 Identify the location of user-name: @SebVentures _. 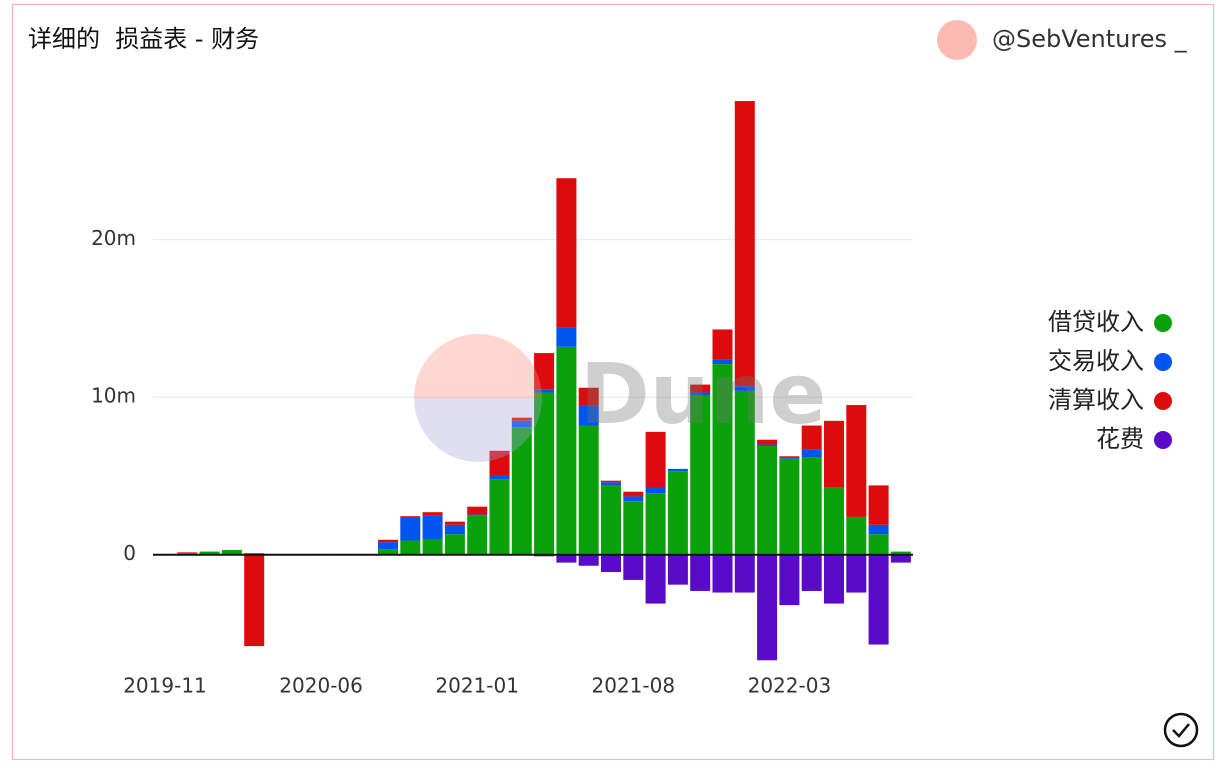
(1090, 39).